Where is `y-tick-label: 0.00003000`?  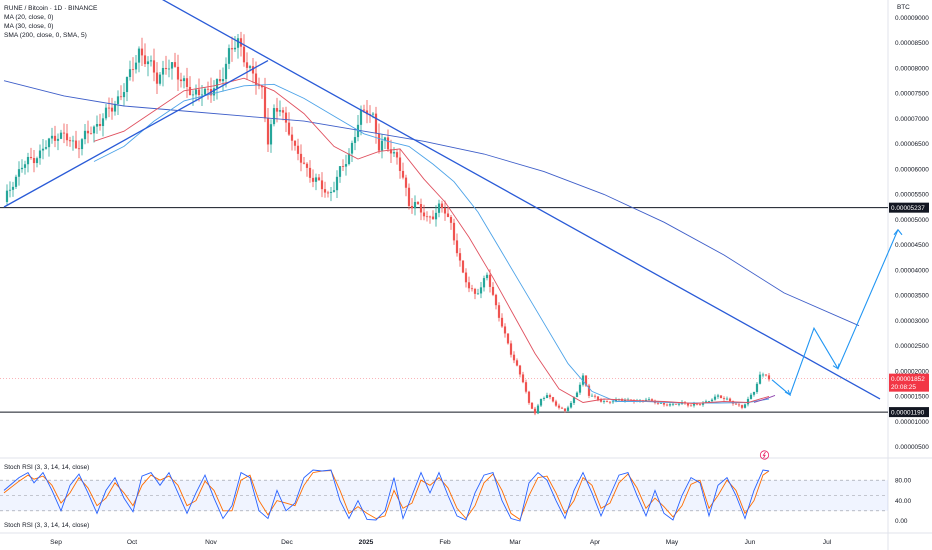 y-tick-label: 0.00003000 is located at coordinates (912, 321).